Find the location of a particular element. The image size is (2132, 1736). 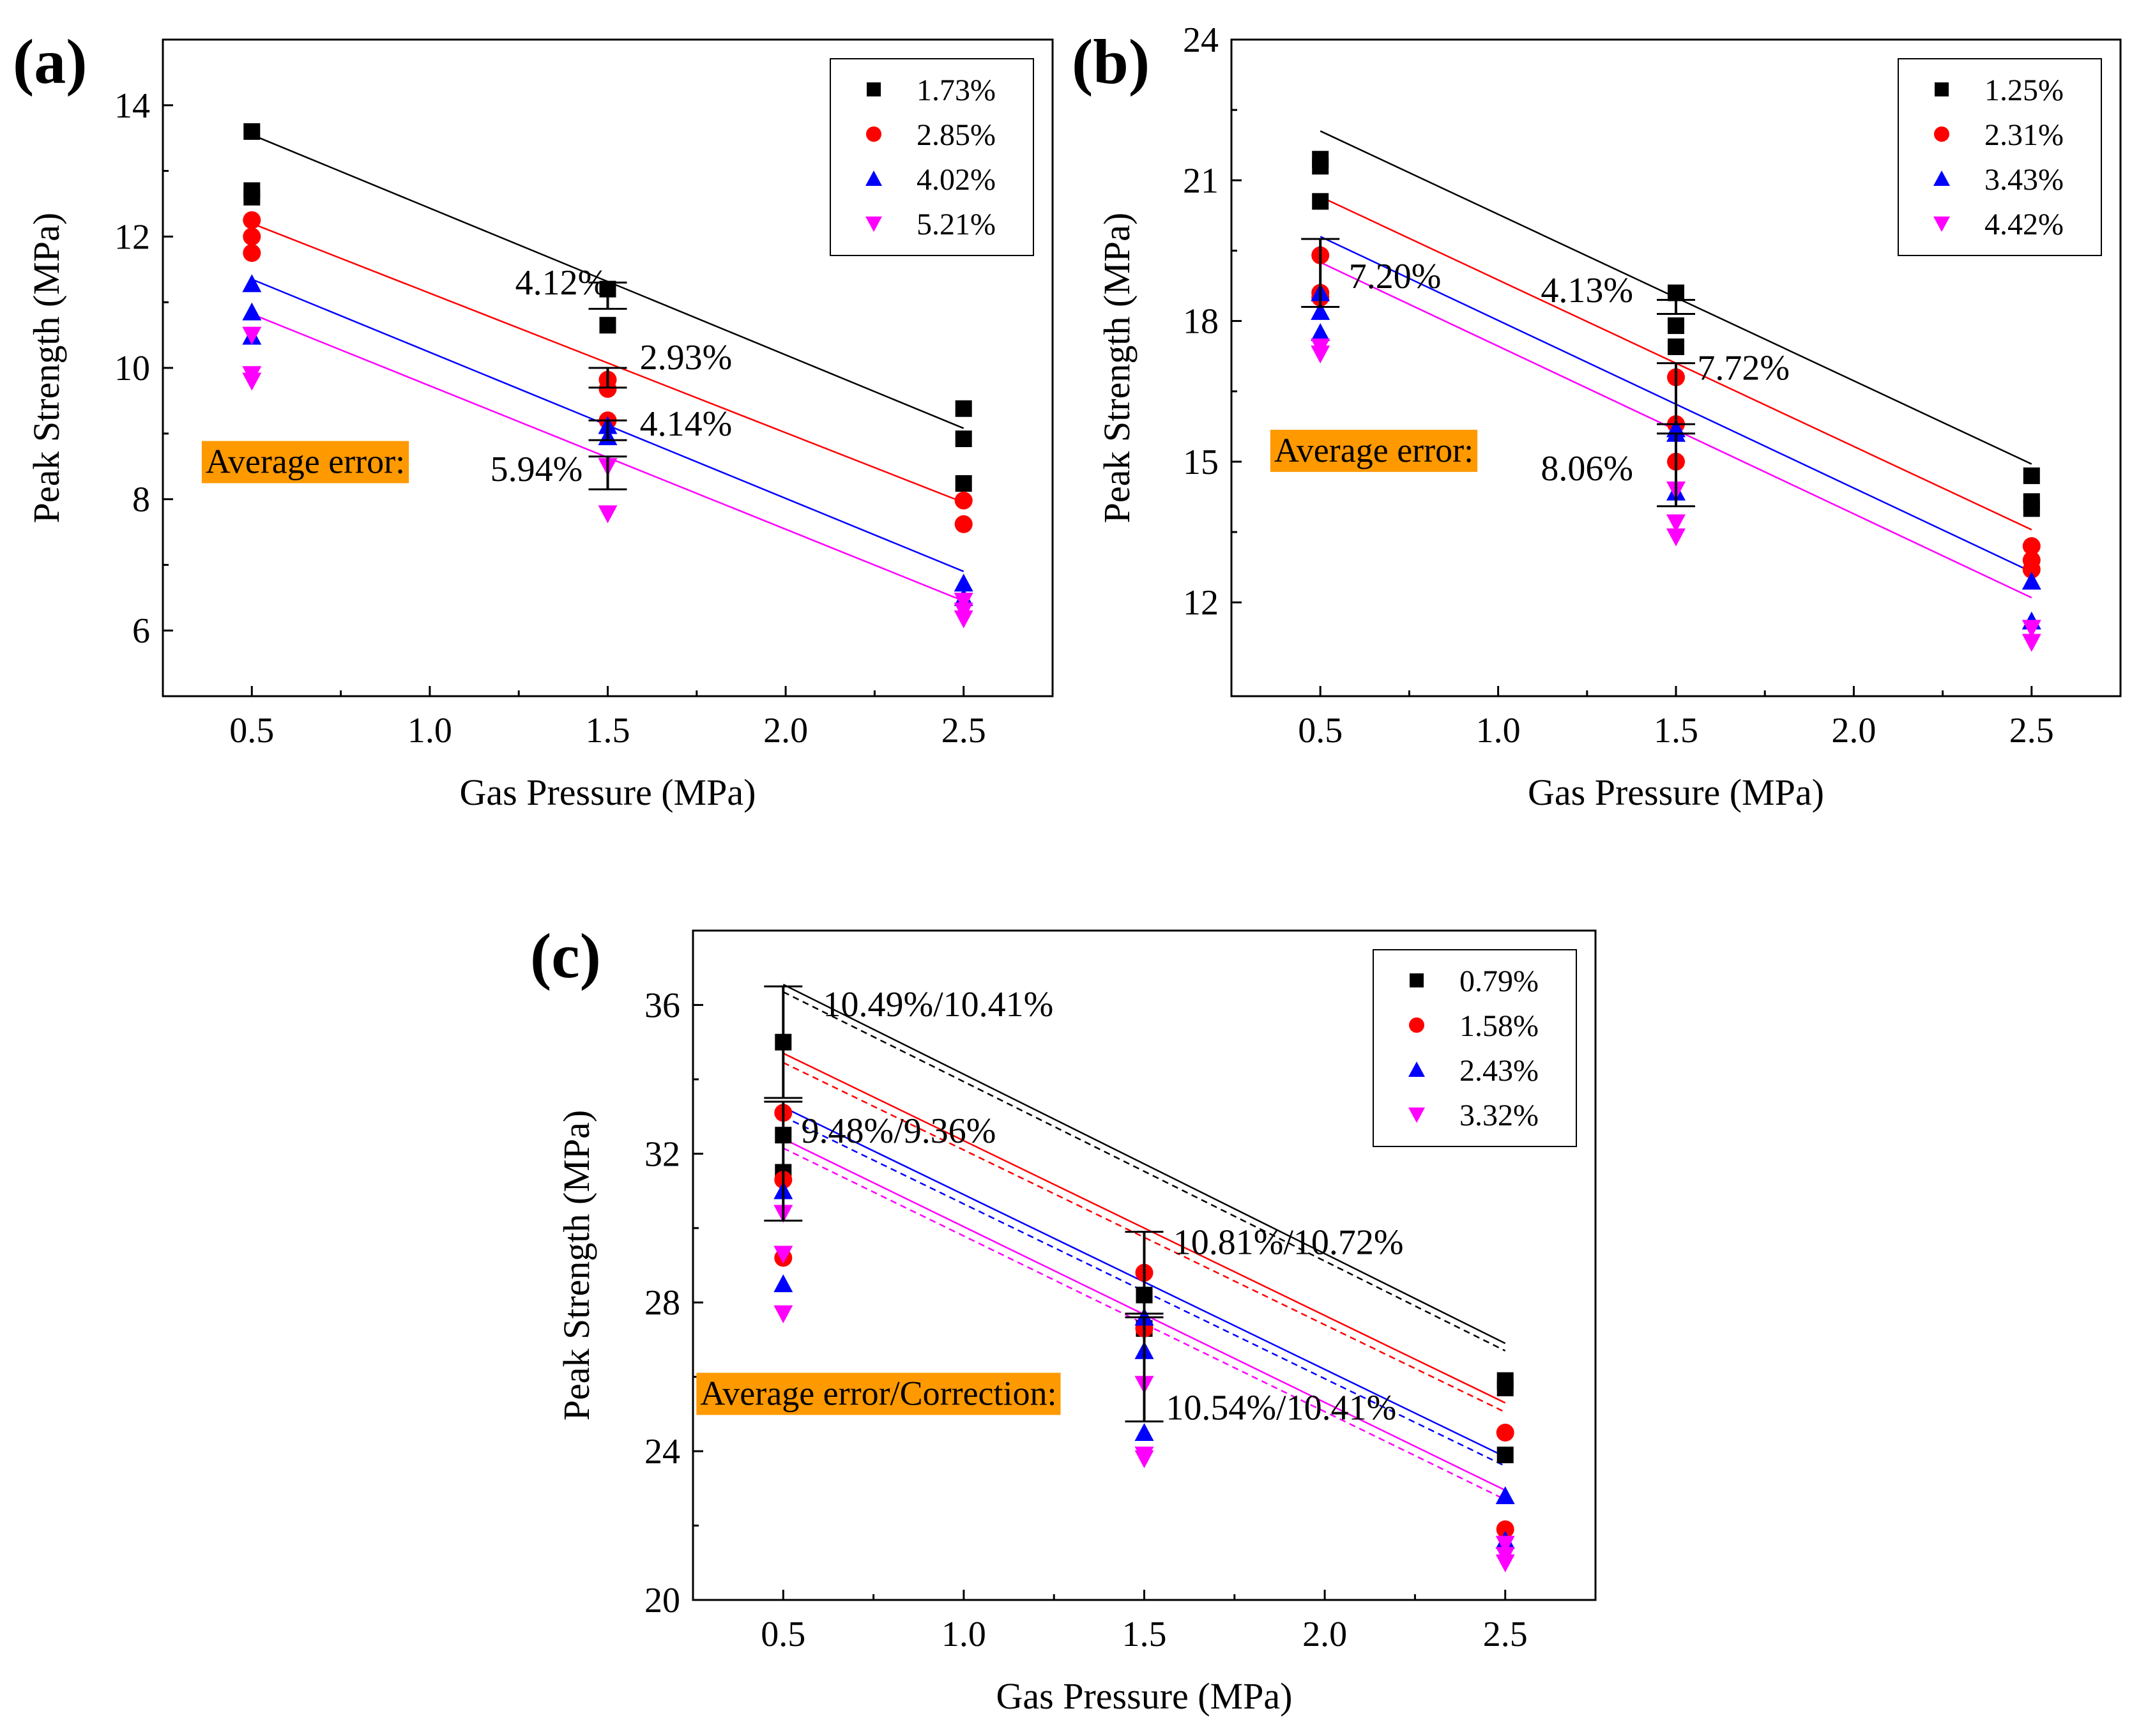

y-tick-label: 28 is located at coordinates (662, 1303).